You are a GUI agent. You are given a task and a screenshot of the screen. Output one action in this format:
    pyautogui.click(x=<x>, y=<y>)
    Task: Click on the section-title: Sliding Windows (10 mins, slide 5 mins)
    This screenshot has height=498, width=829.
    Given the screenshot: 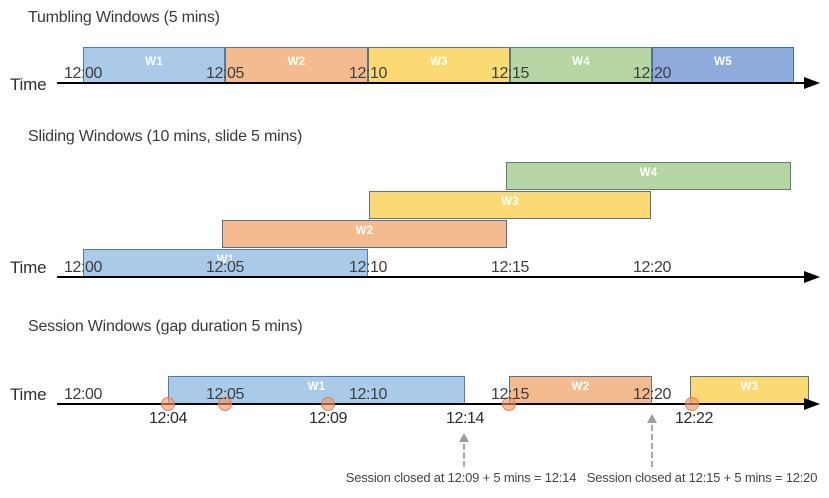 What is the action you would take?
    pyautogui.click(x=165, y=136)
    